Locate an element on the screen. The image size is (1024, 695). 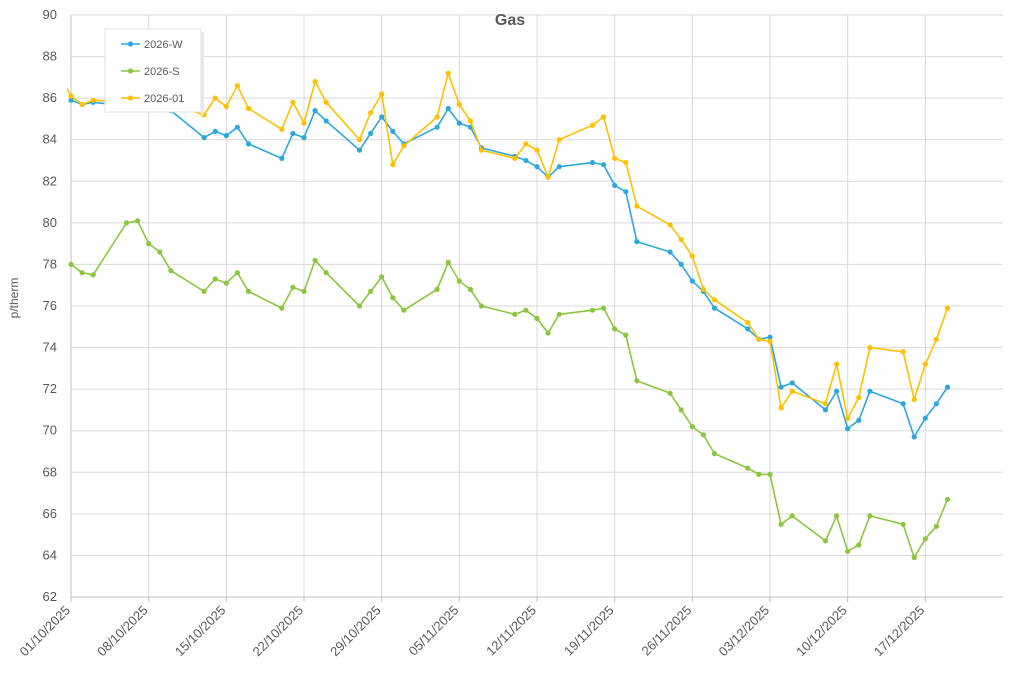
y-tick-label: 70 is located at coordinates (50, 430).